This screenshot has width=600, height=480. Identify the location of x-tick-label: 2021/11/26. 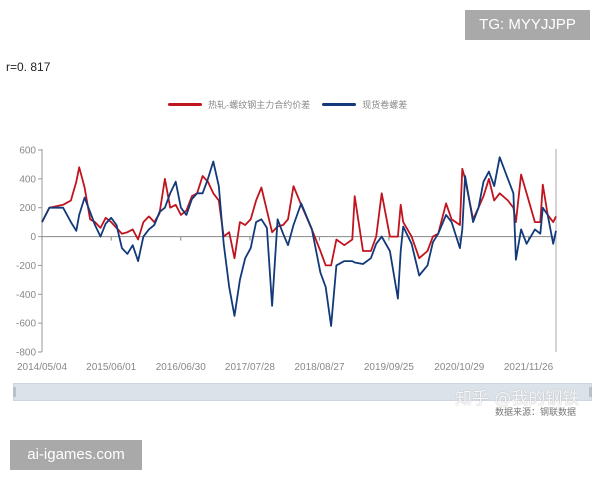
(529, 367).